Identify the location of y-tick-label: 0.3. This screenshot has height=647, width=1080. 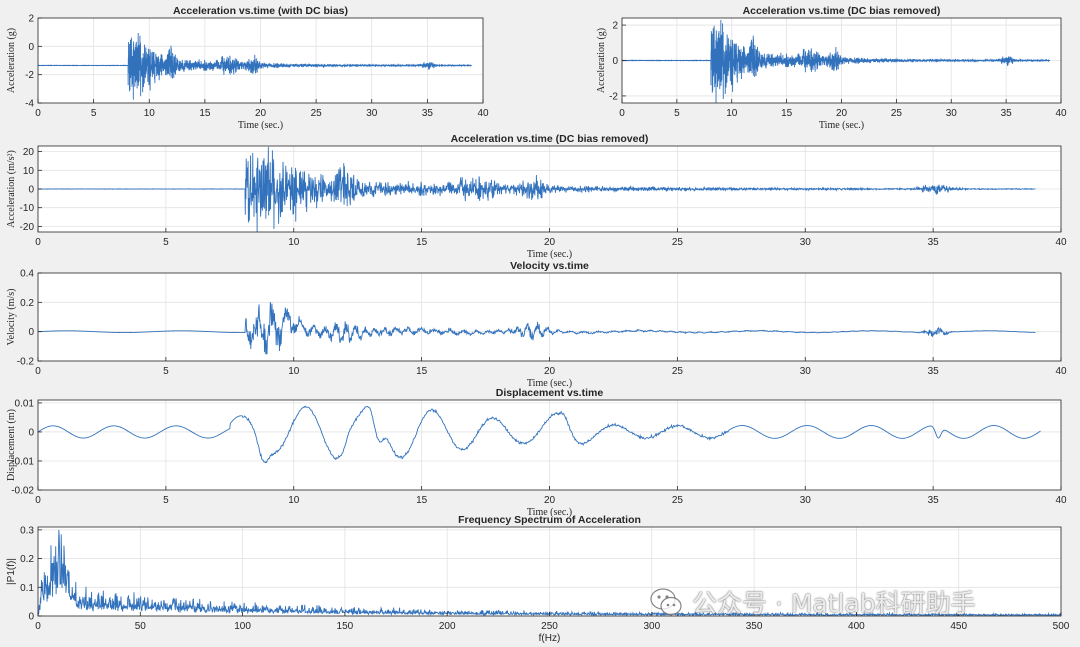
(27, 530).